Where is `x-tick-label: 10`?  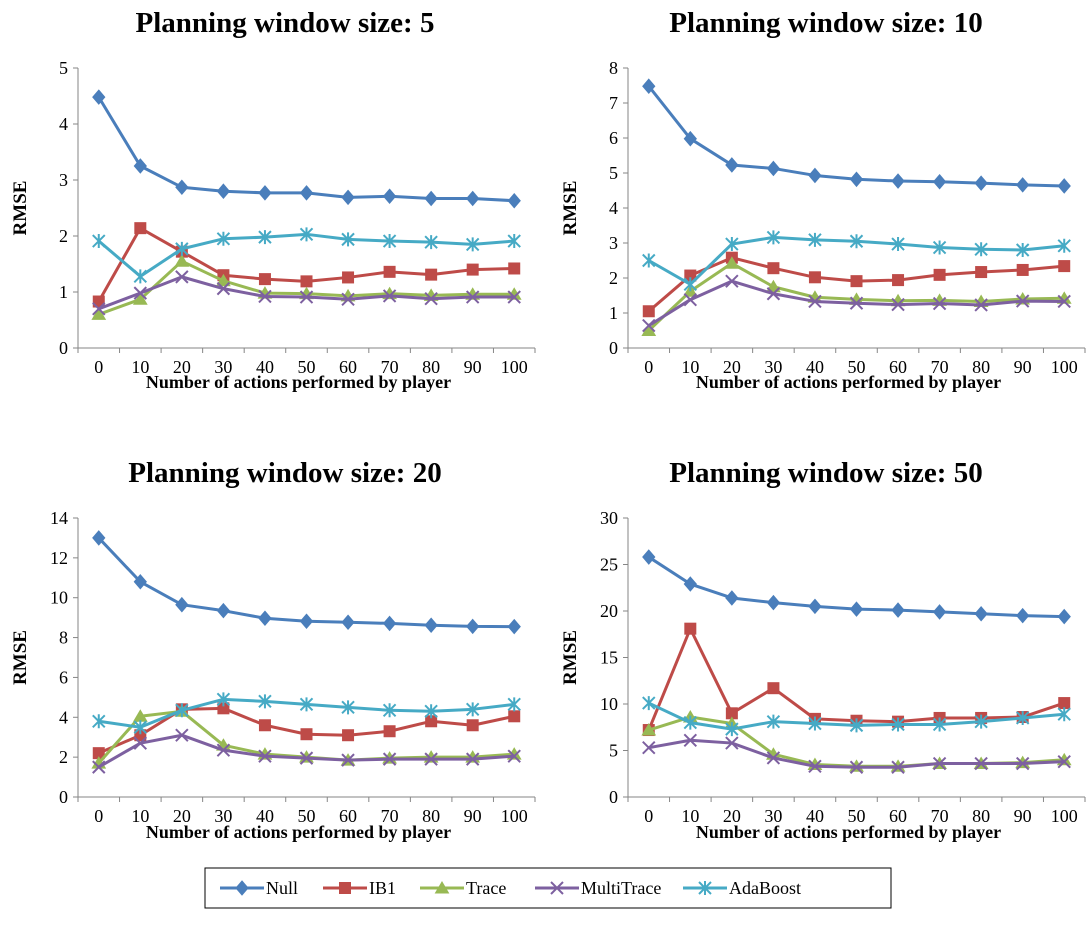 x-tick-label: 10 is located at coordinates (690, 816).